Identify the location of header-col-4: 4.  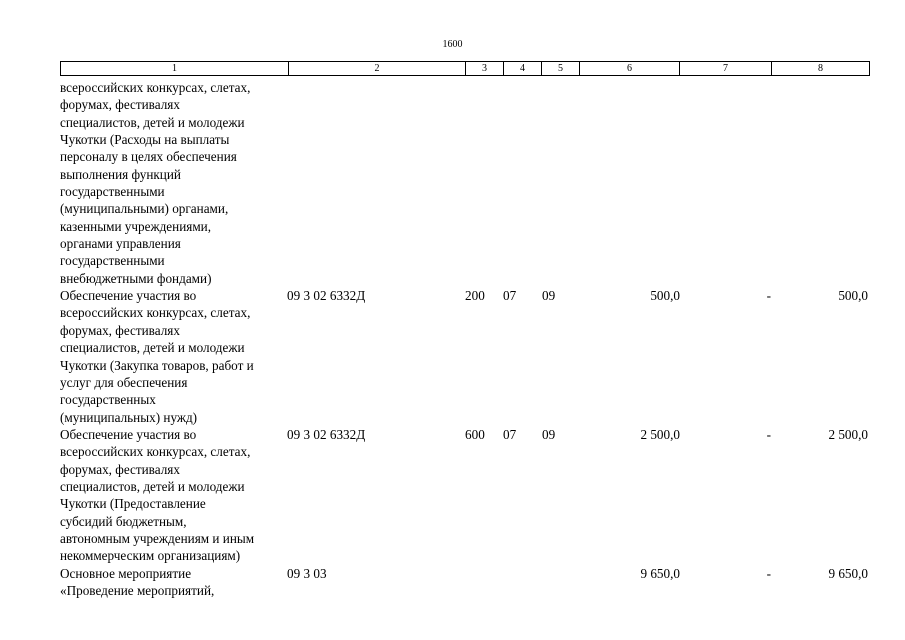
(522, 68).